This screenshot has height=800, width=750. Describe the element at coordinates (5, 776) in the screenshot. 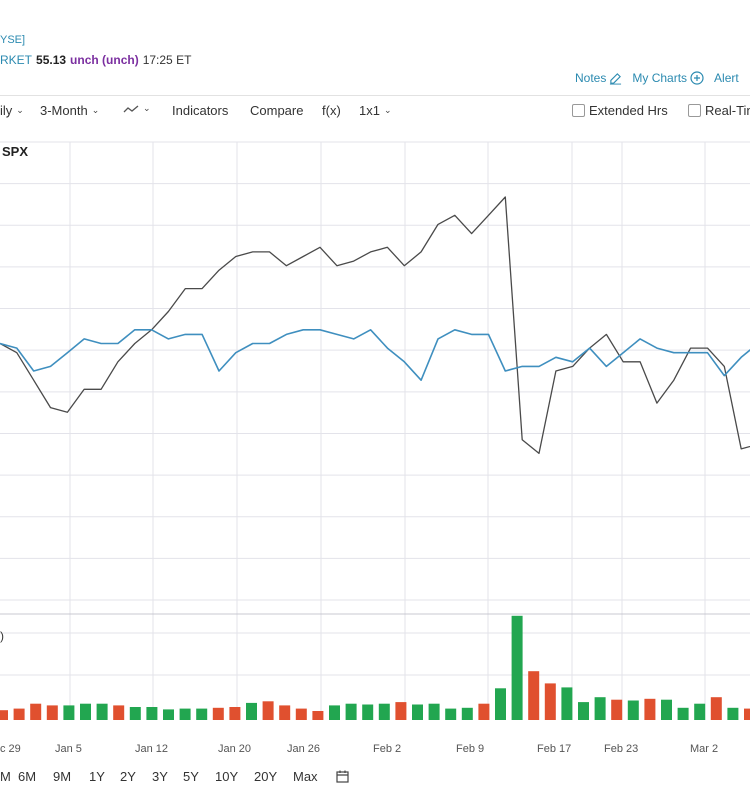

I see `period-button: M` at that location.